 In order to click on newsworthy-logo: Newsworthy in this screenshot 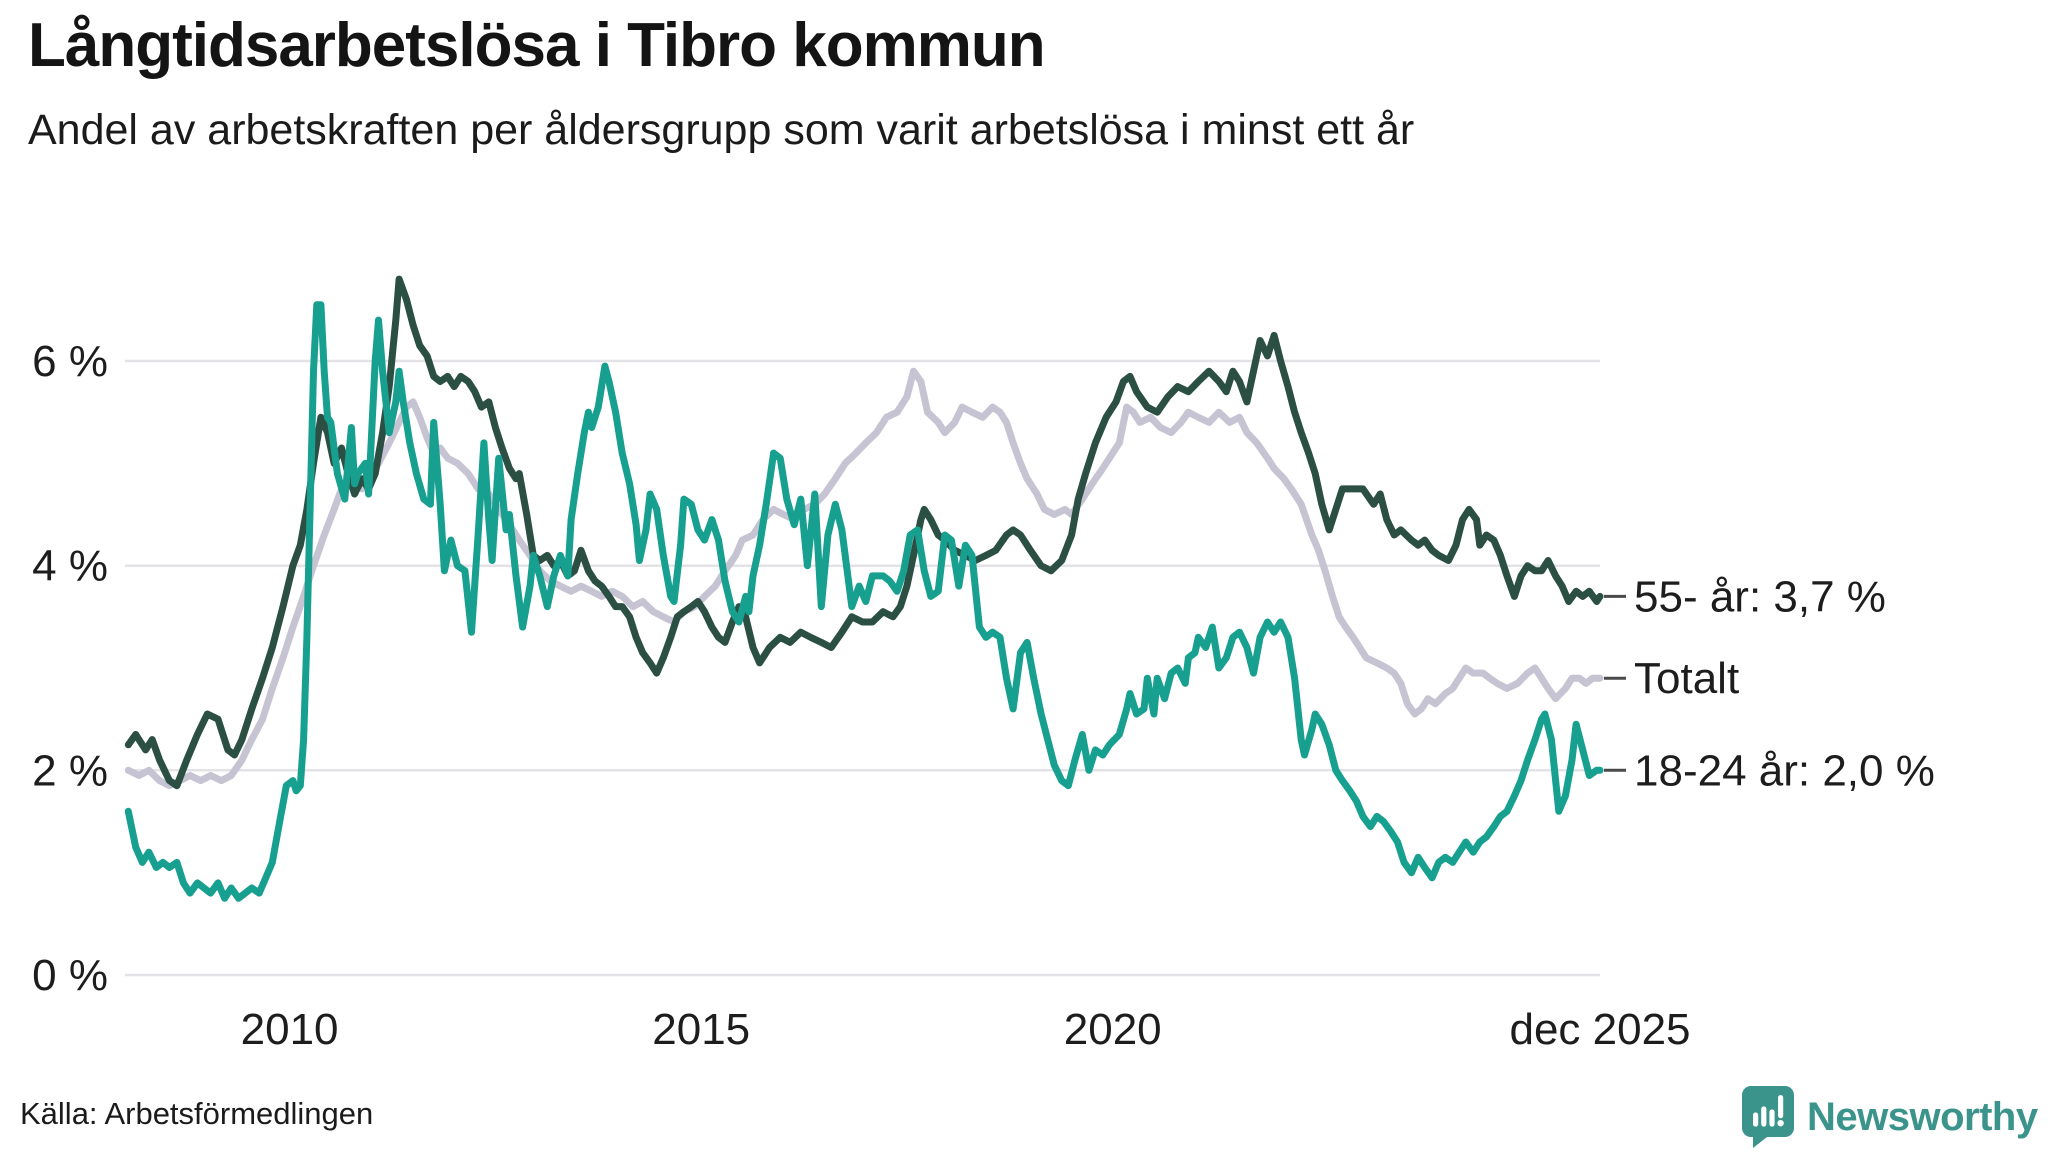, I will do `click(1890, 1117)`.